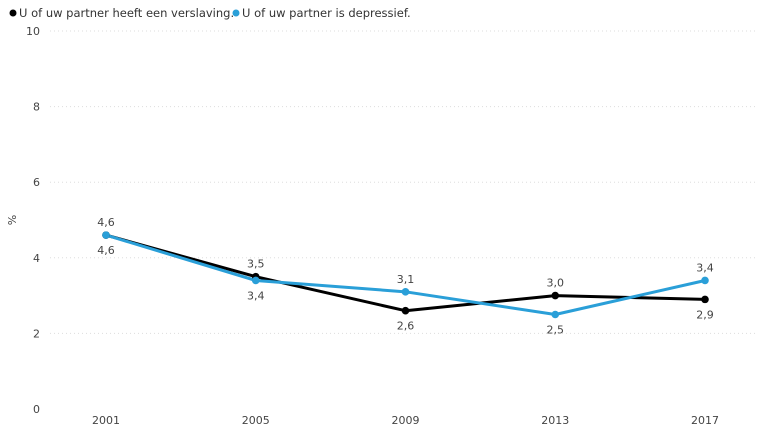  What do you see at coordinates (36, 107) in the screenshot?
I see `y-tick-label-8: 8` at bounding box center [36, 107].